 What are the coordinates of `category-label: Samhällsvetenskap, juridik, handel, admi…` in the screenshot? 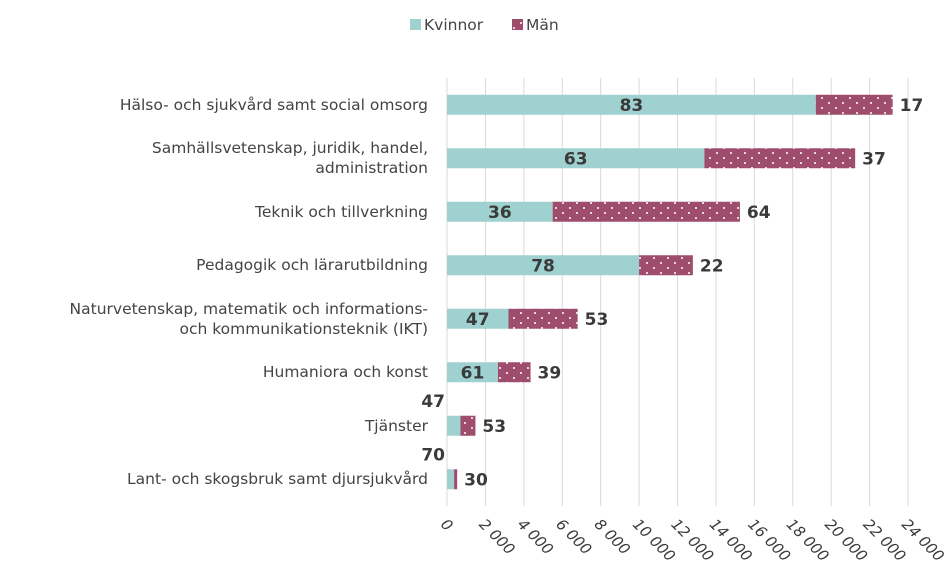 It's located at (289, 158).